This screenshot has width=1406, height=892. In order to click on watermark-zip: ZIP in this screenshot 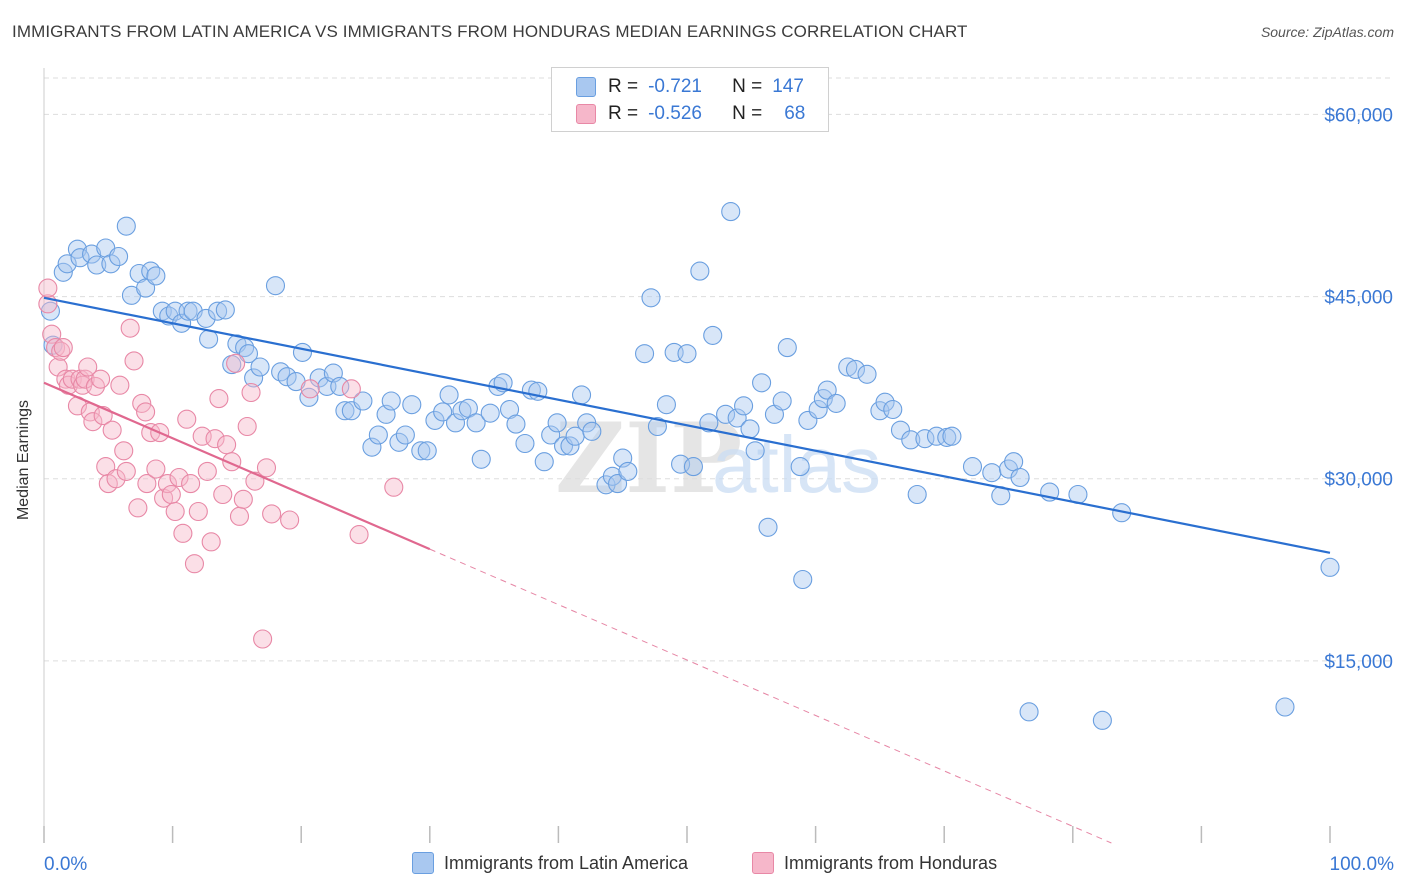, I will do `click(648, 458)`.